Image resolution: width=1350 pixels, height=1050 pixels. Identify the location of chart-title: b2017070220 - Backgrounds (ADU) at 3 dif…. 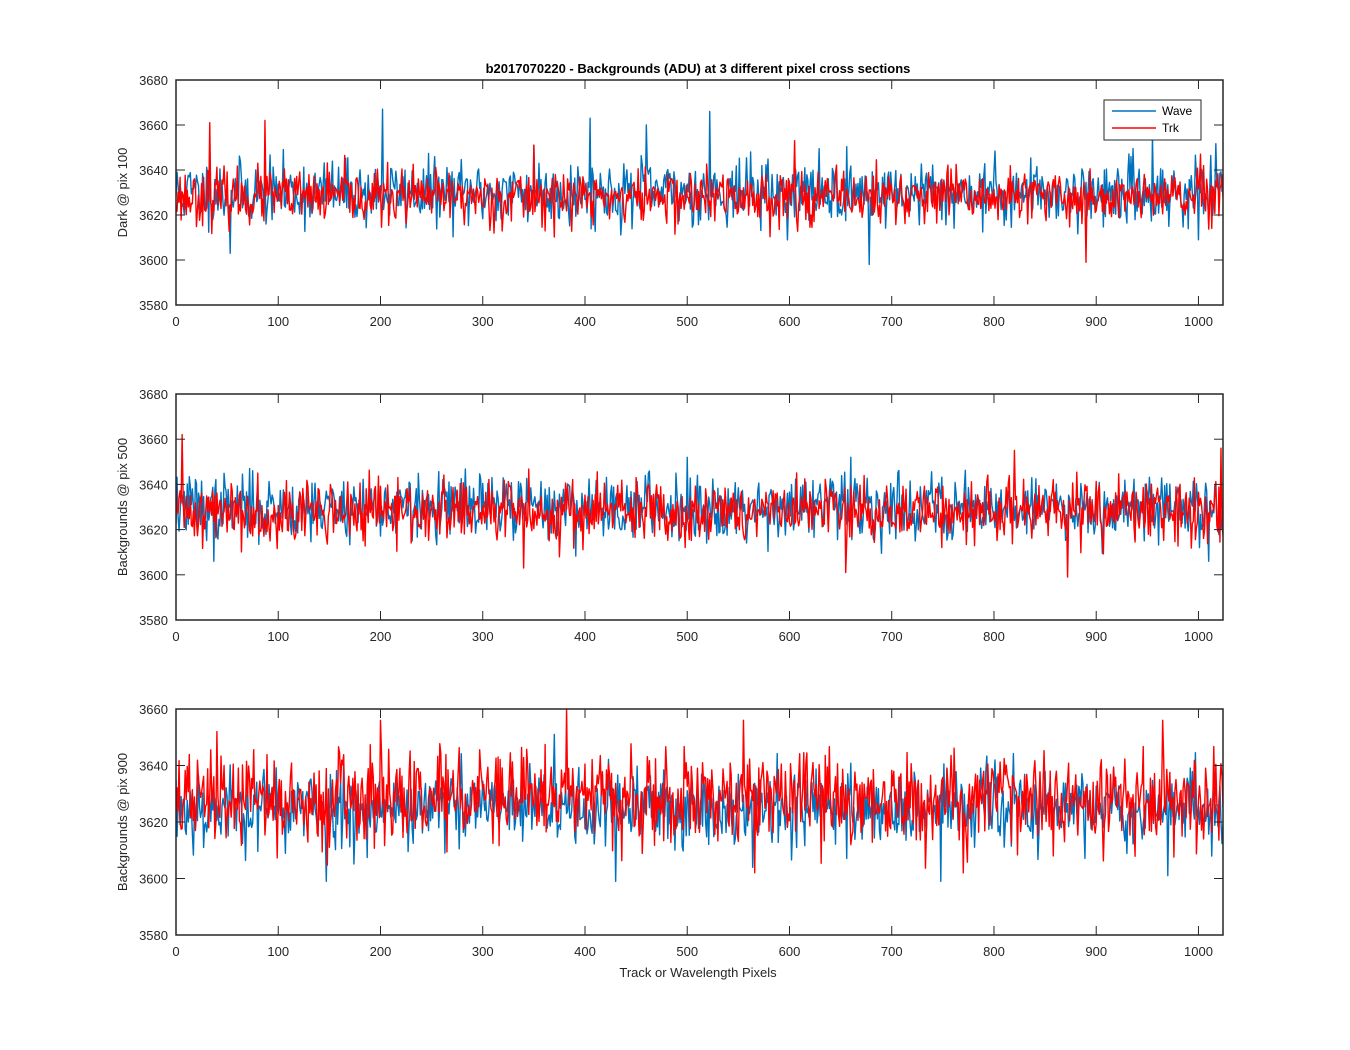
(698, 68).